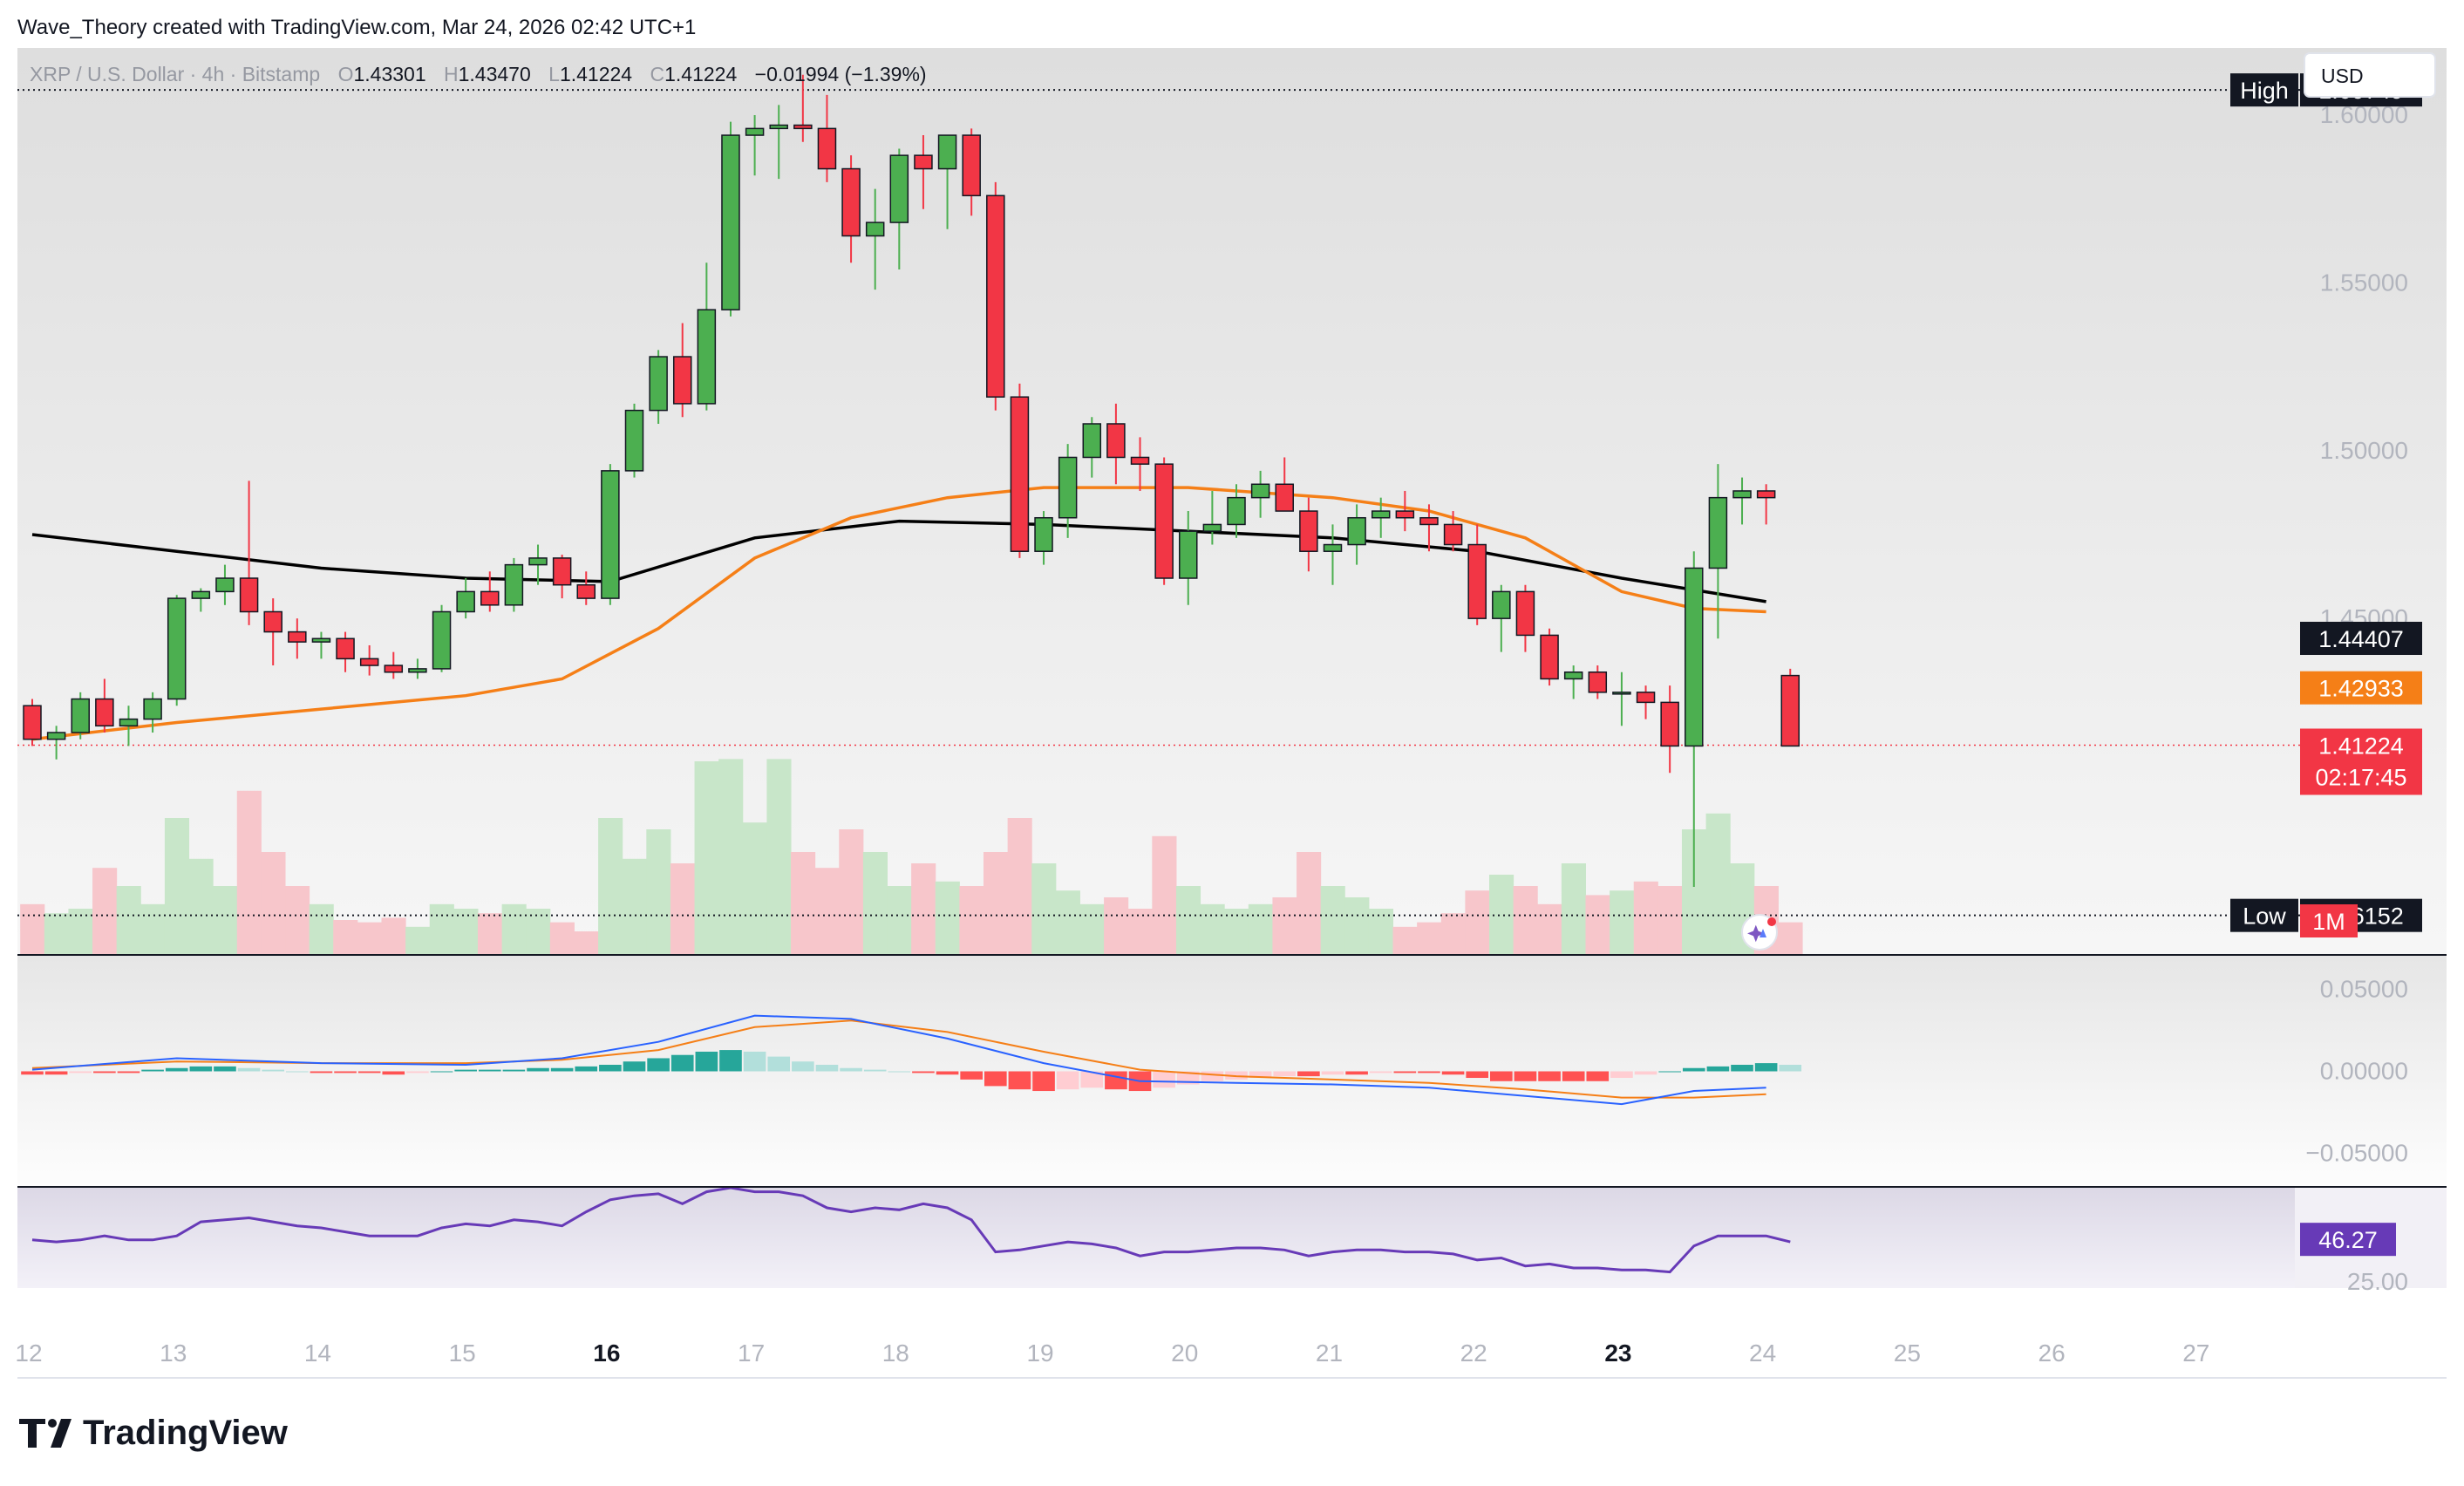 This screenshot has width=2464, height=1486. I want to click on time-tick-label: 23, so click(1617, 1353).